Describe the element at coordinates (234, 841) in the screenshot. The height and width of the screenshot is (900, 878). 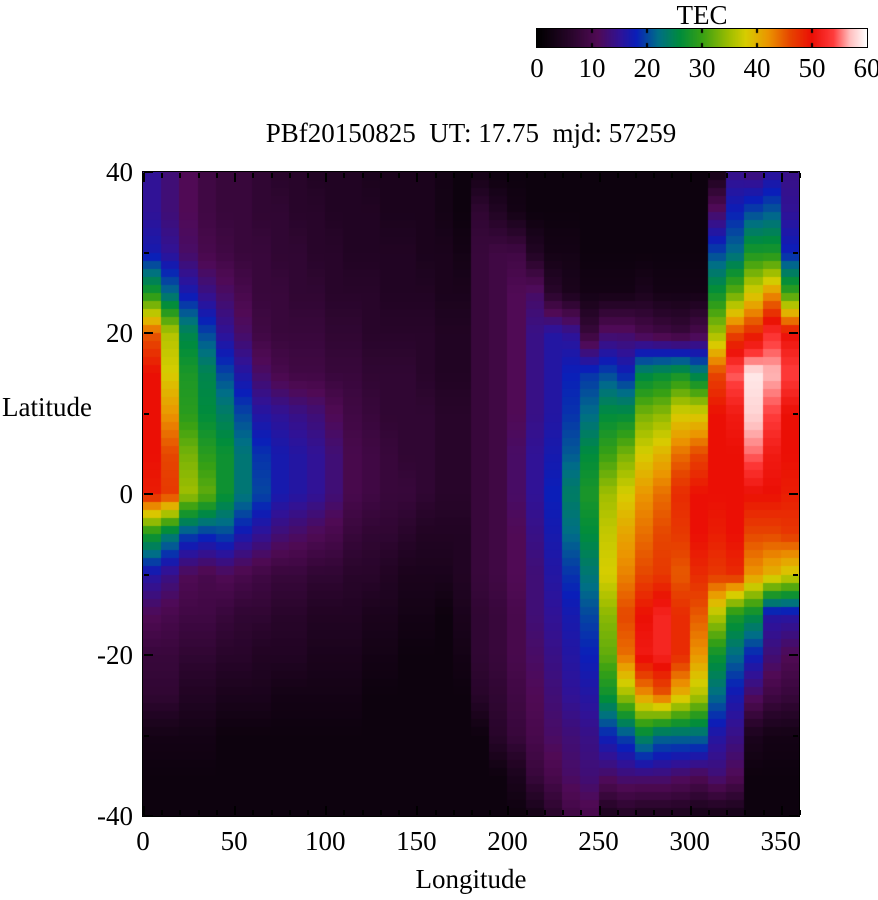
I see `x-tick-label: 50` at that location.